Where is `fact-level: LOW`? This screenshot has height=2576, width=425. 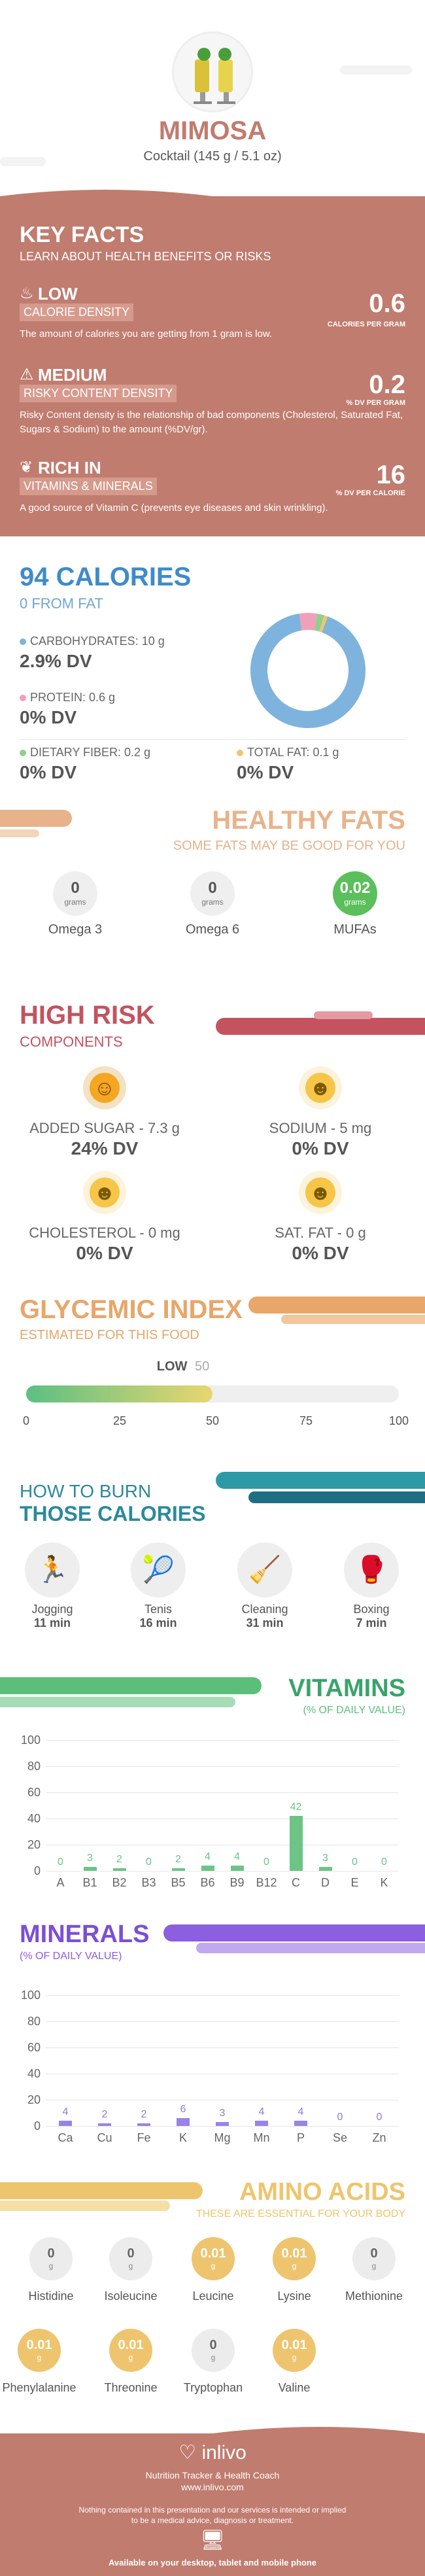 fact-level: LOW is located at coordinates (58, 294).